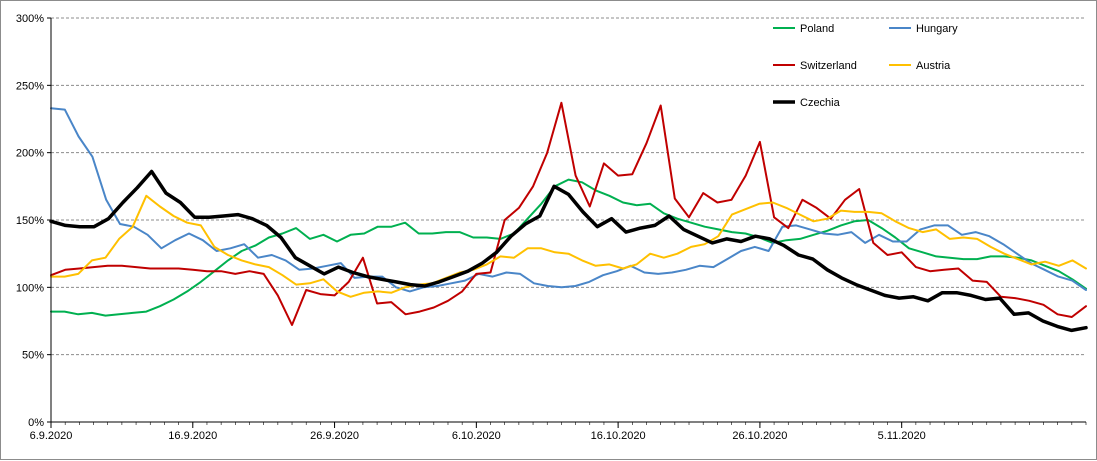 This screenshot has height=461, width=1097. I want to click on y-tick-label: 200%, so click(30, 154).